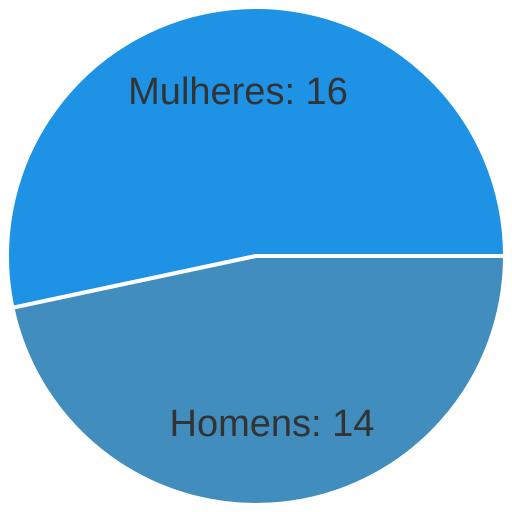 This screenshot has width=512, height=512. I want to click on slice-label-mulheres: Mulheres: 16, so click(238, 92).